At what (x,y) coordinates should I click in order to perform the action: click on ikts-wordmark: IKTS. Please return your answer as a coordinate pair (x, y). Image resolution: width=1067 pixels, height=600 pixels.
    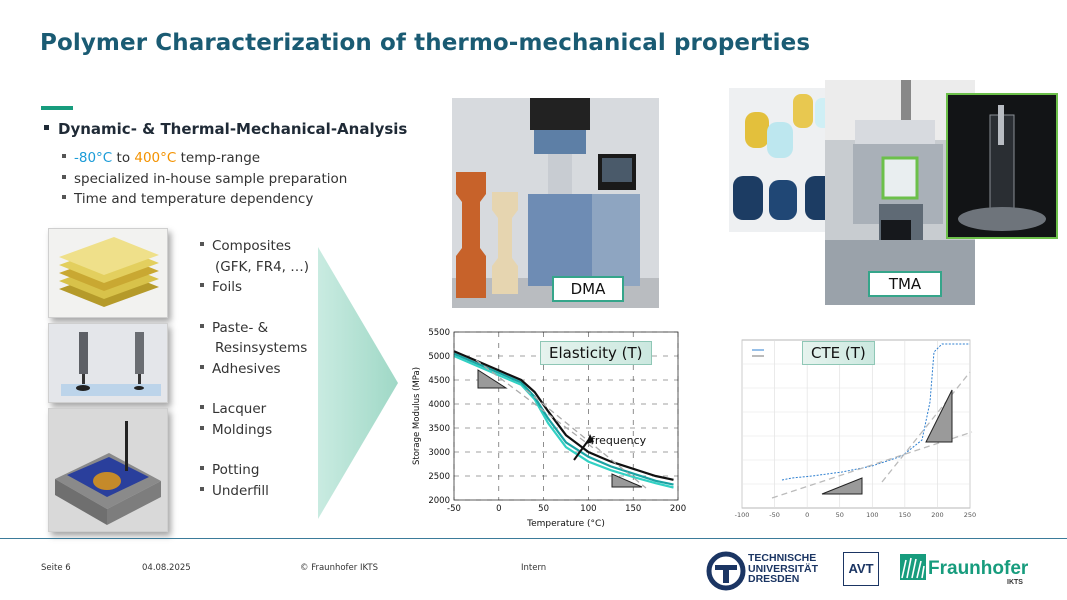
    Looking at the image, I should click on (1015, 582).